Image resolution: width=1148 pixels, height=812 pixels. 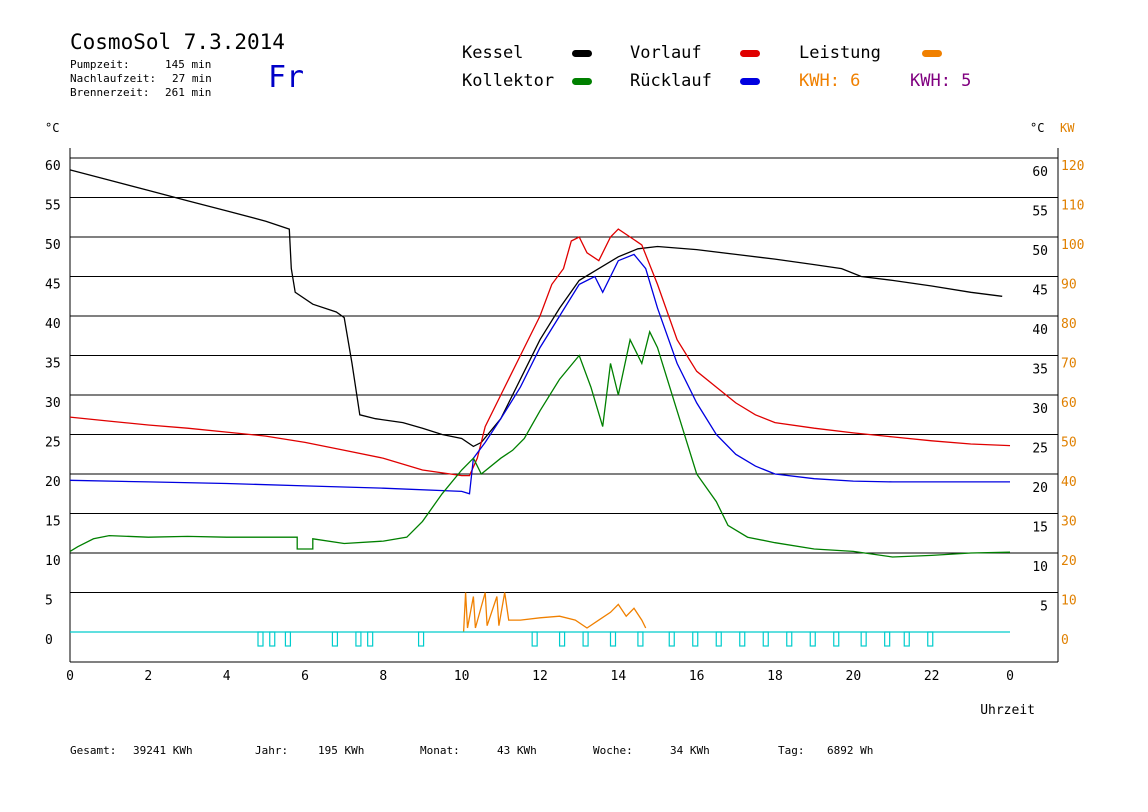 What do you see at coordinates (70, 676) in the screenshot?
I see `x-tick-0: 0` at bounding box center [70, 676].